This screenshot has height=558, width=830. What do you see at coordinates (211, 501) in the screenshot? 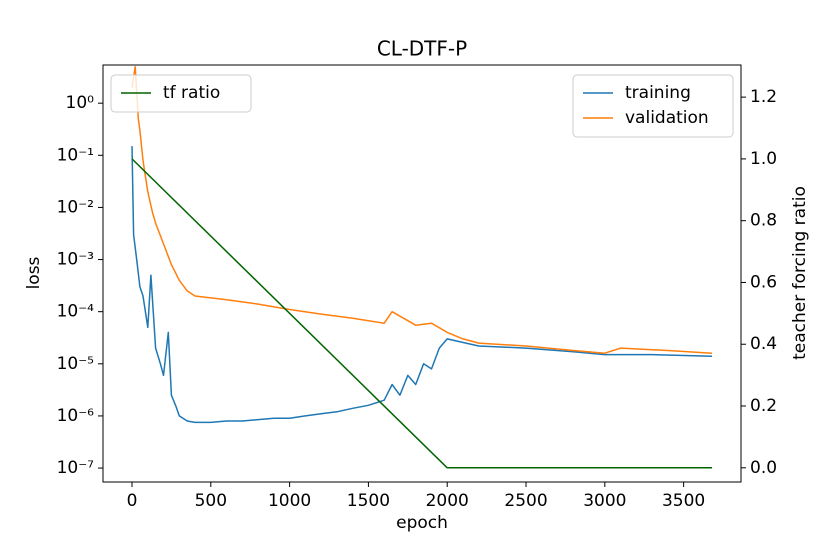
I see `x-tick-label: 500` at bounding box center [211, 501].